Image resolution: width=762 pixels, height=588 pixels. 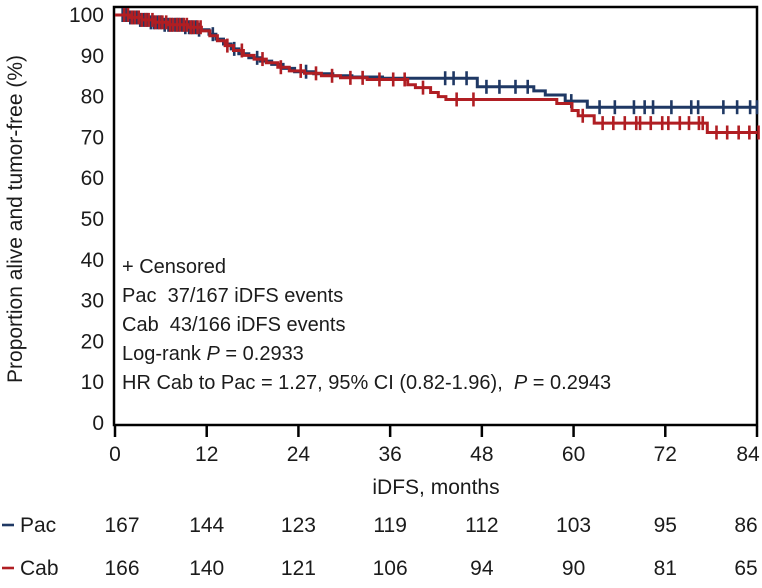 I want to click on annotation-line: Cab 43/166 iDFS events, so click(x=233, y=325).